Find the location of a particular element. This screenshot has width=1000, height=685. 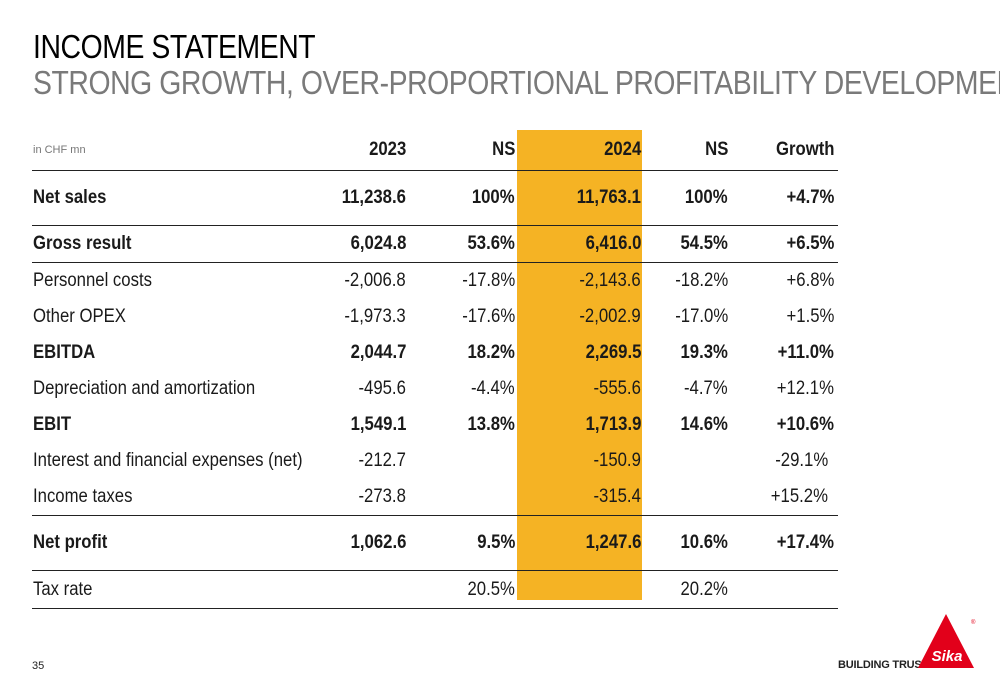

cell-ns-2024: -4.7% is located at coordinates (706, 388).